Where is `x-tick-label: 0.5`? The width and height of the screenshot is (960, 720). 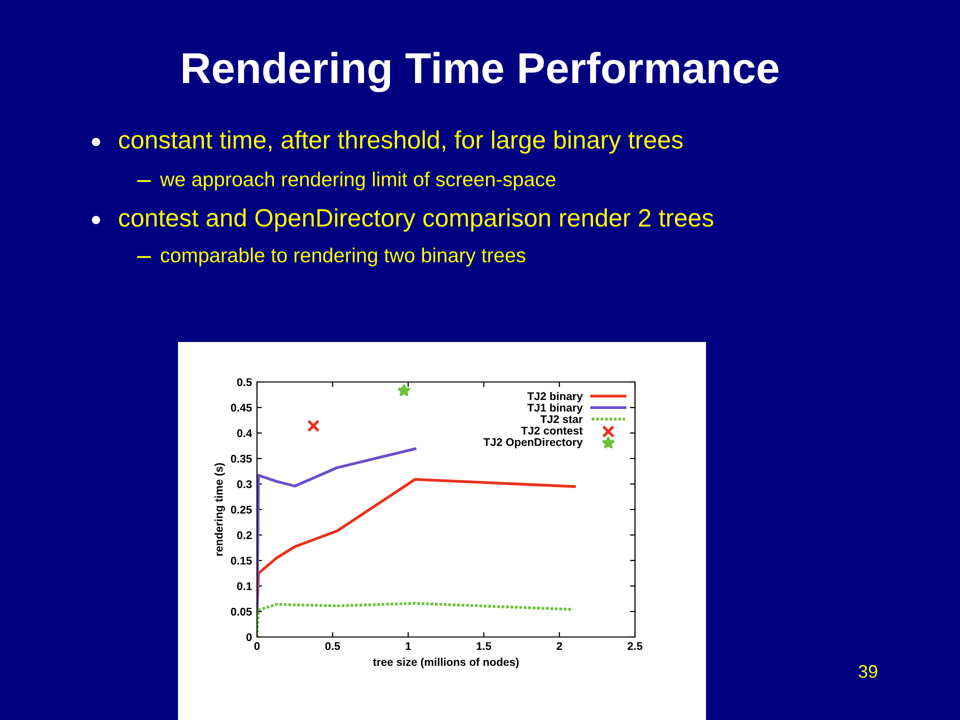
x-tick-label: 0.5 is located at coordinates (332, 646).